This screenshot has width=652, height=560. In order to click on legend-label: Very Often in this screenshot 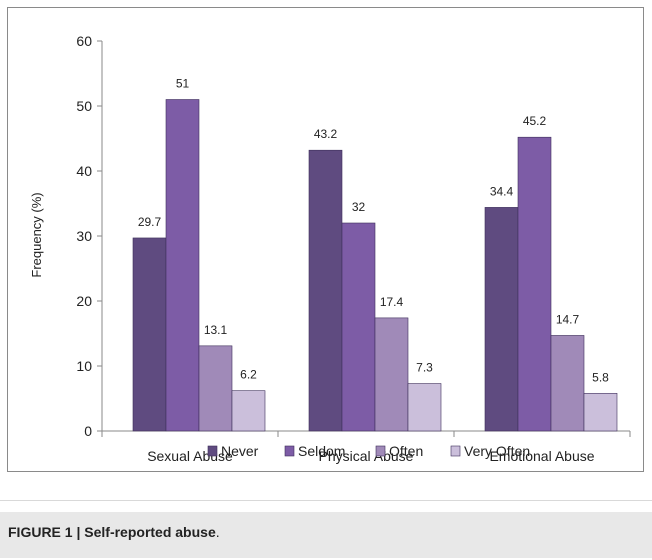, I will do `click(497, 451)`.